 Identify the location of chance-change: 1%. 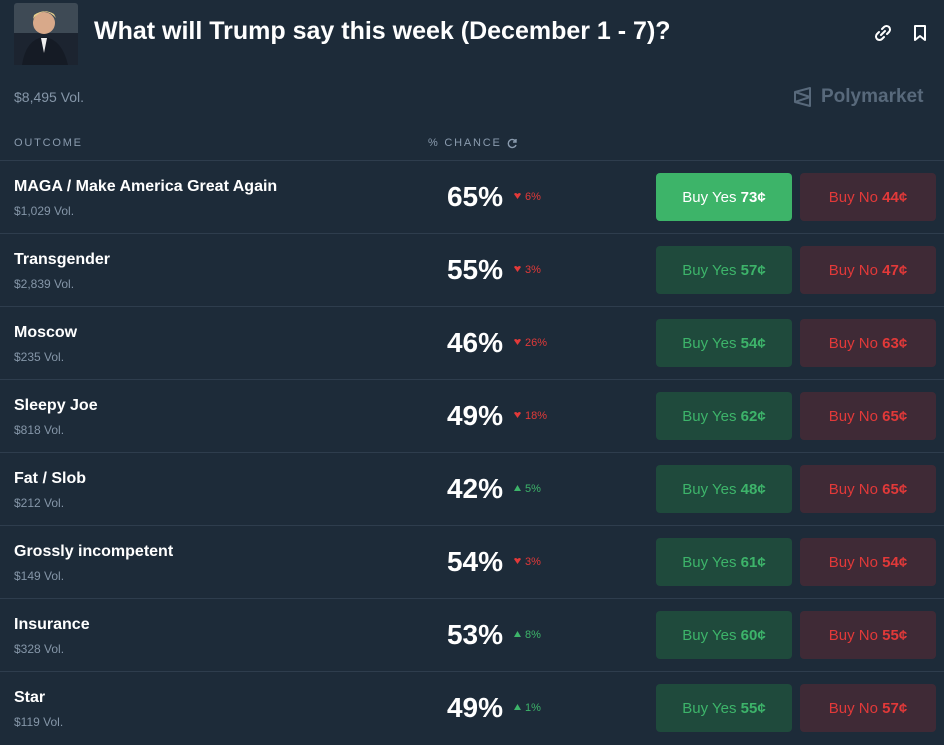
(527, 708).